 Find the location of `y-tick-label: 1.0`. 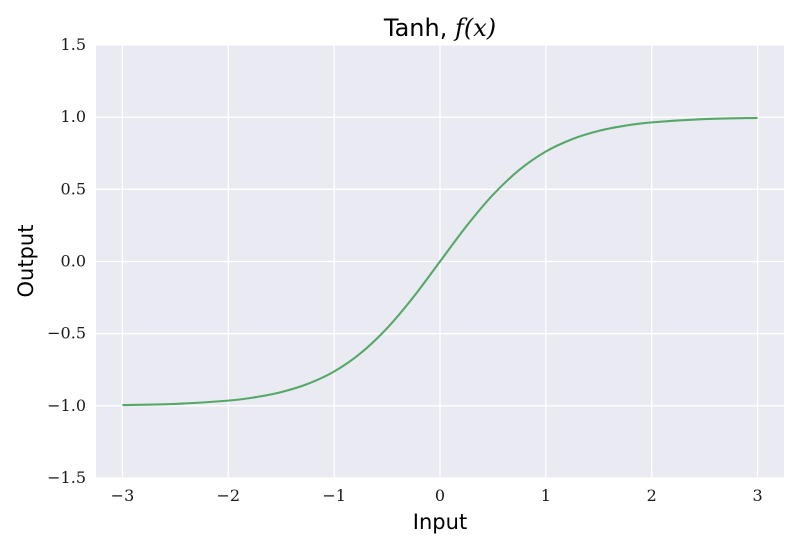

y-tick-label: 1.0 is located at coordinates (73, 116).